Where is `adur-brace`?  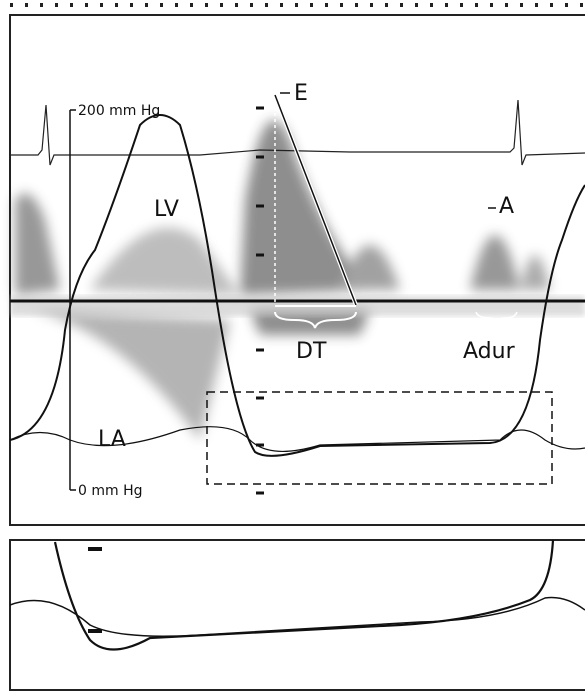
adur-brace is located at coordinates (496, 317).